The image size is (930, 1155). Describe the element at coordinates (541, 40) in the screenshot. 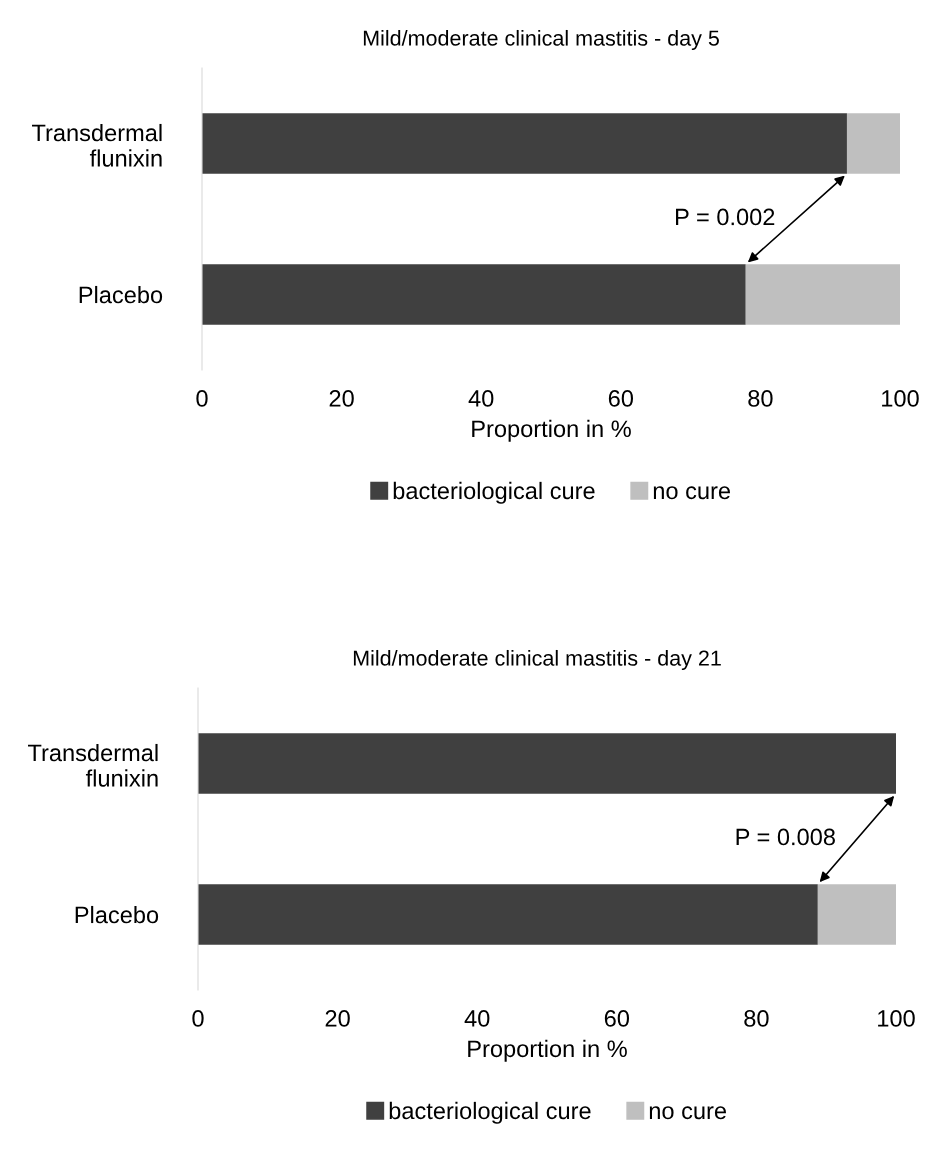

I see `chart-title: Mild/moderate clinical mastitis - day 5` at that location.